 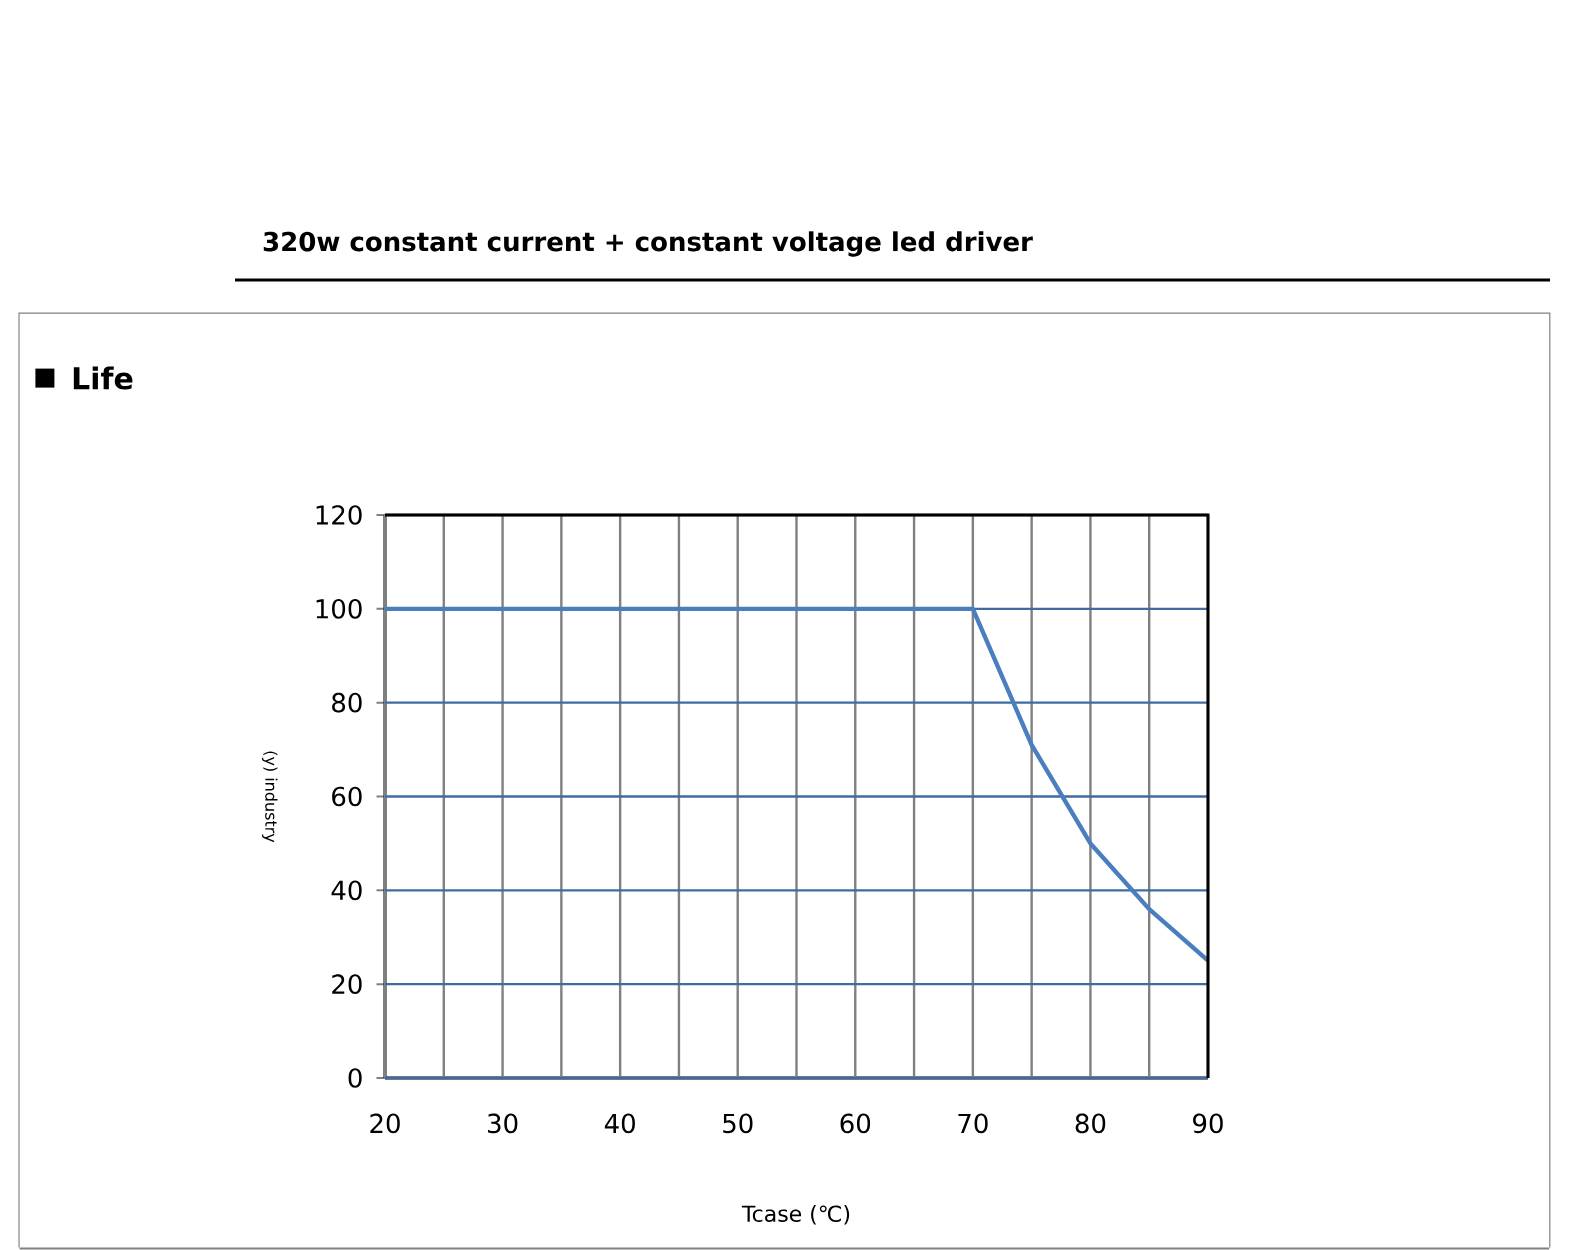 What do you see at coordinates (973, 1123) in the screenshot?
I see `x-tick-label: 70` at bounding box center [973, 1123].